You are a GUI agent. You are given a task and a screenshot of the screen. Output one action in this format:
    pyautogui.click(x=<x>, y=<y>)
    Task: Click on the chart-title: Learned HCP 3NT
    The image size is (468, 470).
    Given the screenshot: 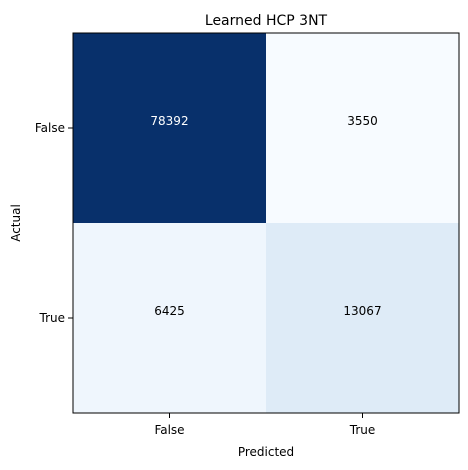 What is the action you would take?
    pyautogui.click(x=266, y=21)
    